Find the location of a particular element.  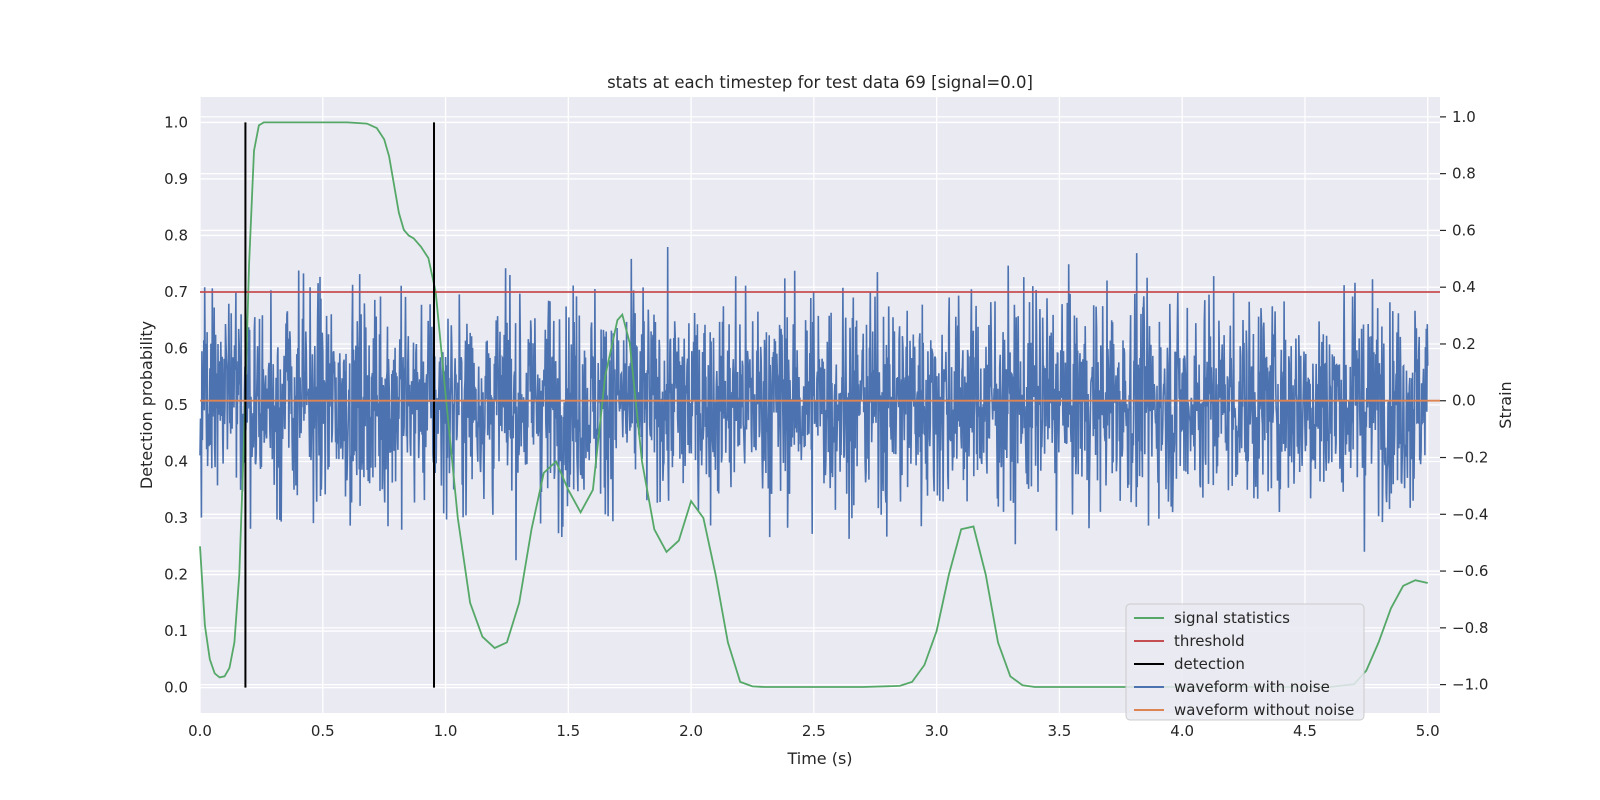

x-axis-label: Time (s) is located at coordinates (819, 758).